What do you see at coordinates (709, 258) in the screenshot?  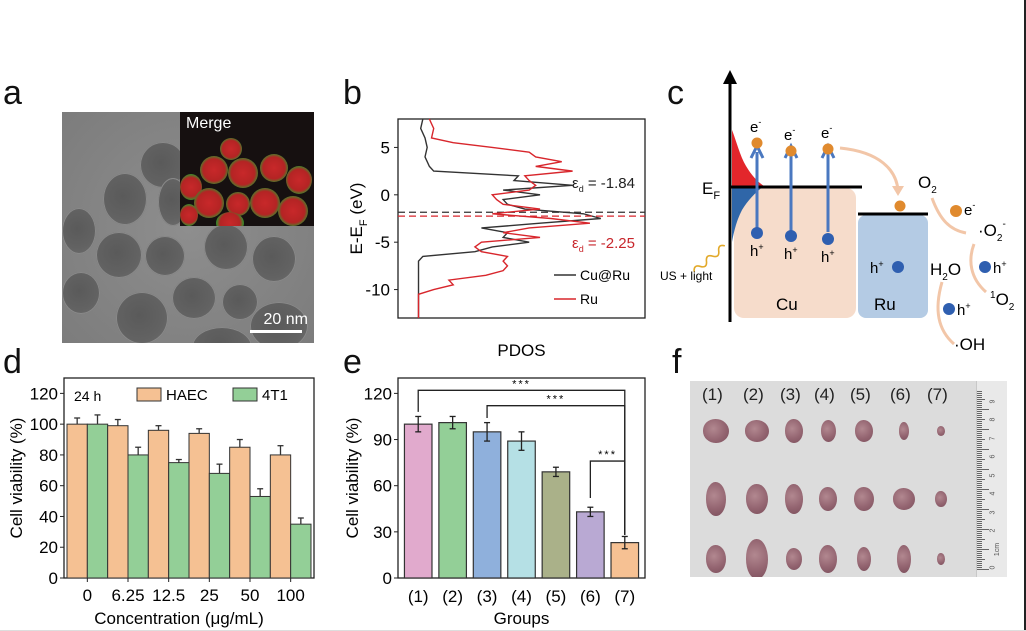 I see `wave-icon` at bounding box center [709, 258].